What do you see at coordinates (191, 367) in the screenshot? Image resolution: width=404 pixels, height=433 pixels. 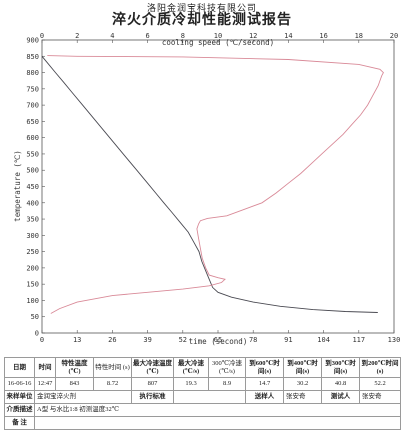 I see `header-cell: 最大冷速 (℃/s)` at bounding box center [191, 367].